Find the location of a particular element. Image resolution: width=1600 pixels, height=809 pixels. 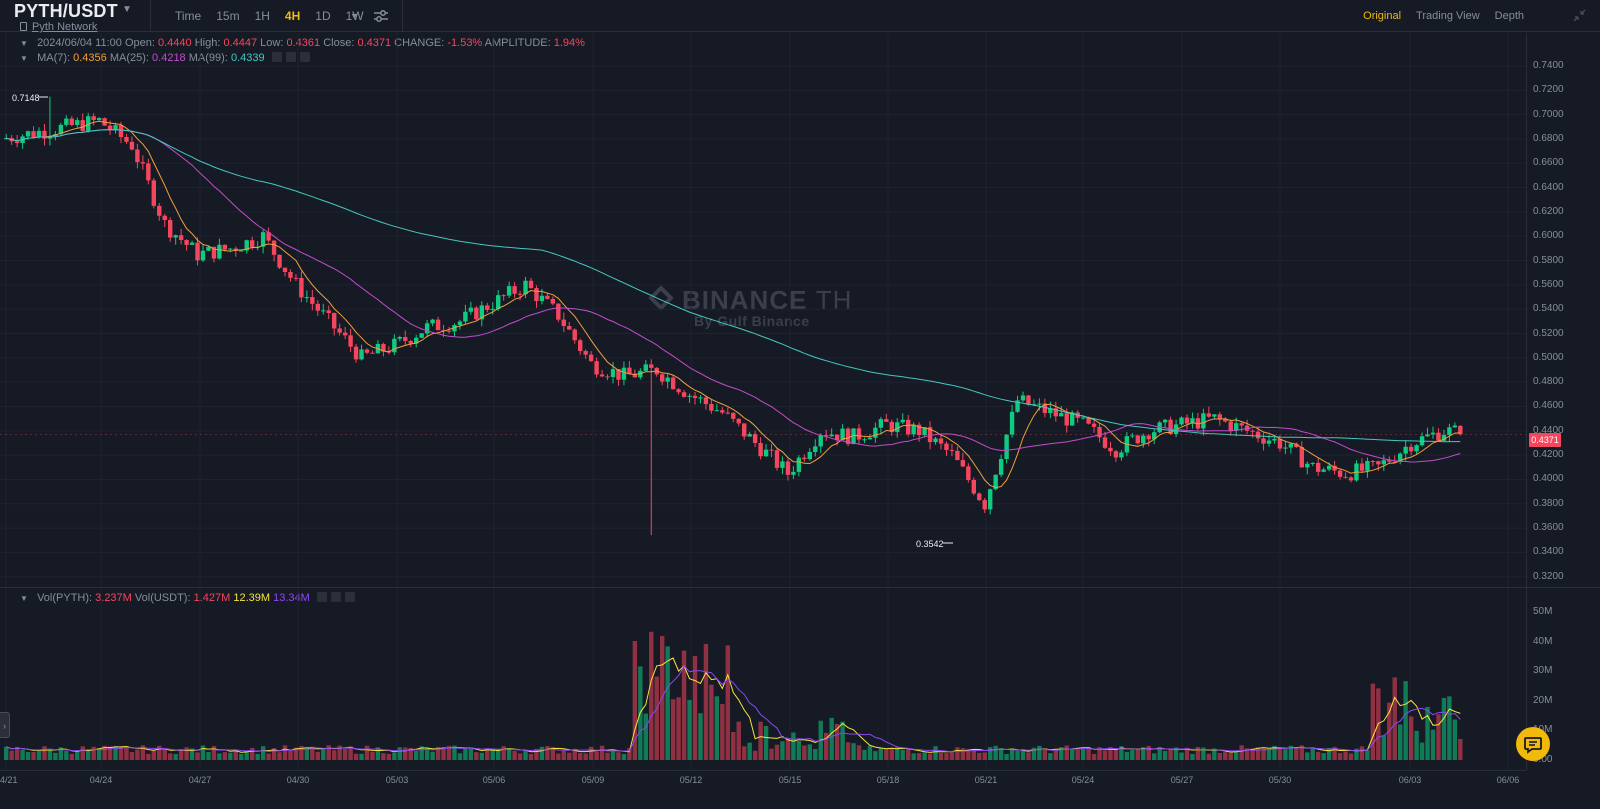

chat-support-button is located at coordinates (1533, 744).